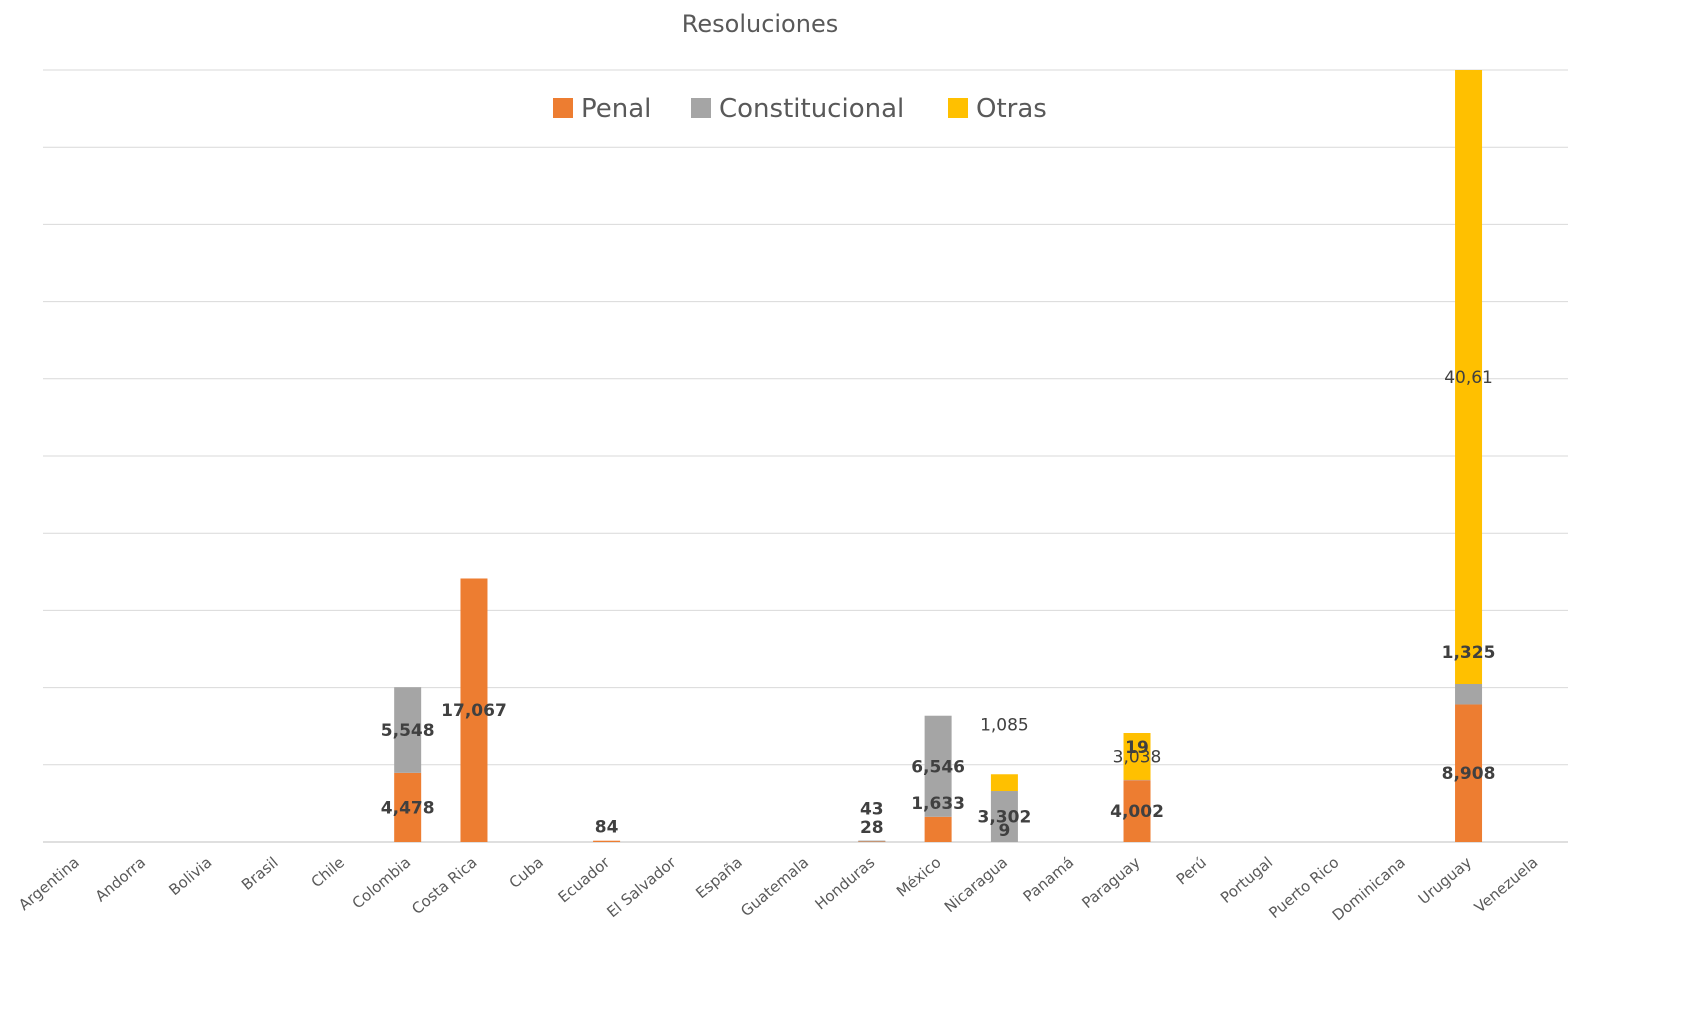 The width and height of the screenshot is (1685, 1011). What do you see at coordinates (1110, 882) in the screenshot?
I see `x-tick-label: Paraguay` at bounding box center [1110, 882].